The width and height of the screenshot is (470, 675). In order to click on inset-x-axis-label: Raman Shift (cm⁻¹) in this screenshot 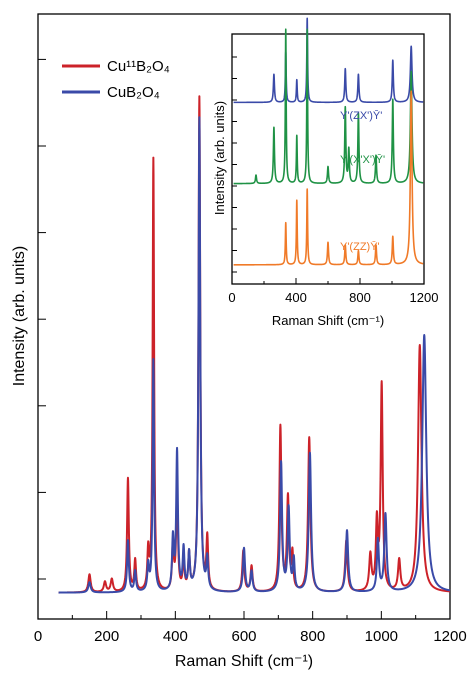, I will do `click(328, 320)`.